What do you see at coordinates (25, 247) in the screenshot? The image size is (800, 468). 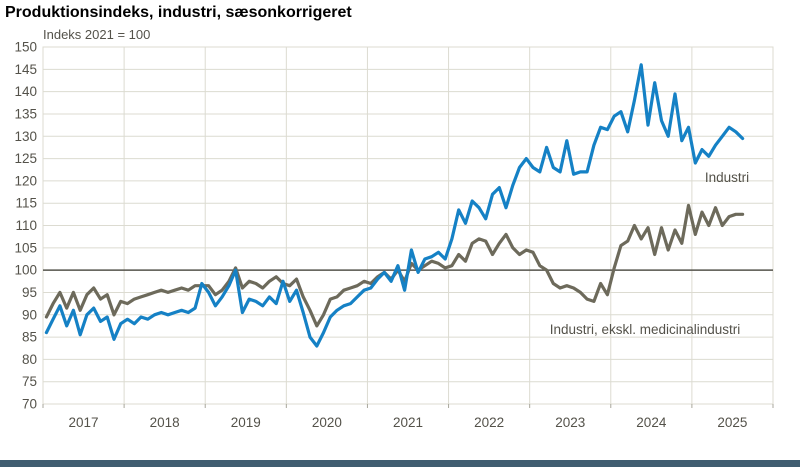 I see `y-tick-label: 105` at bounding box center [25, 247].